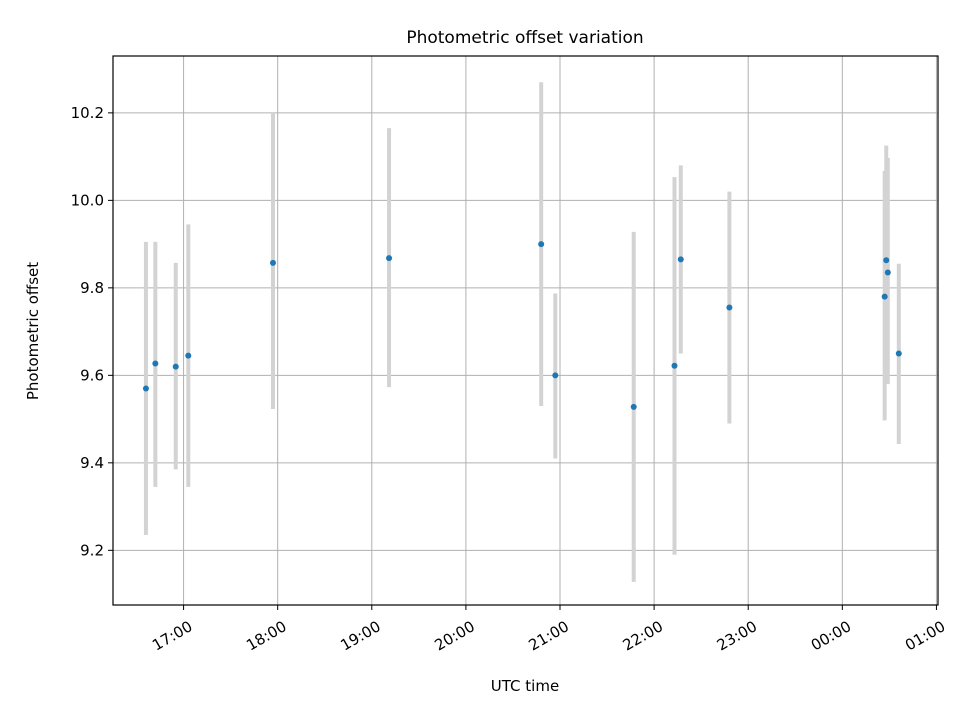 The height and width of the screenshot is (720, 960). Describe the element at coordinates (266, 635) in the screenshot. I see `x-tick-label: 18:00` at that location.